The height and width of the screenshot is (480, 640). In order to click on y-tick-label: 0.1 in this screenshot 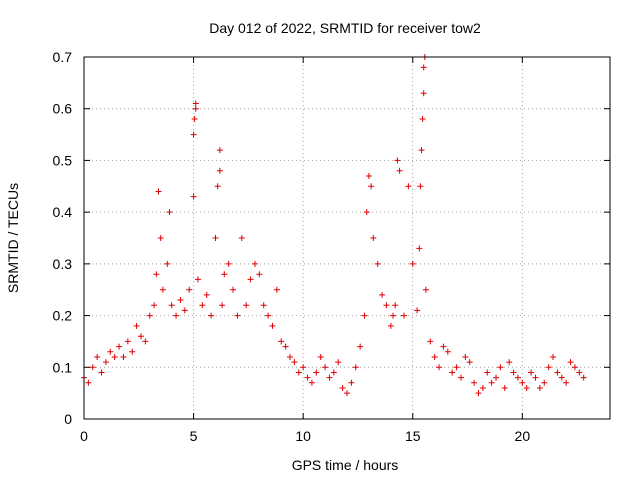, I will do `click(63, 367)`.